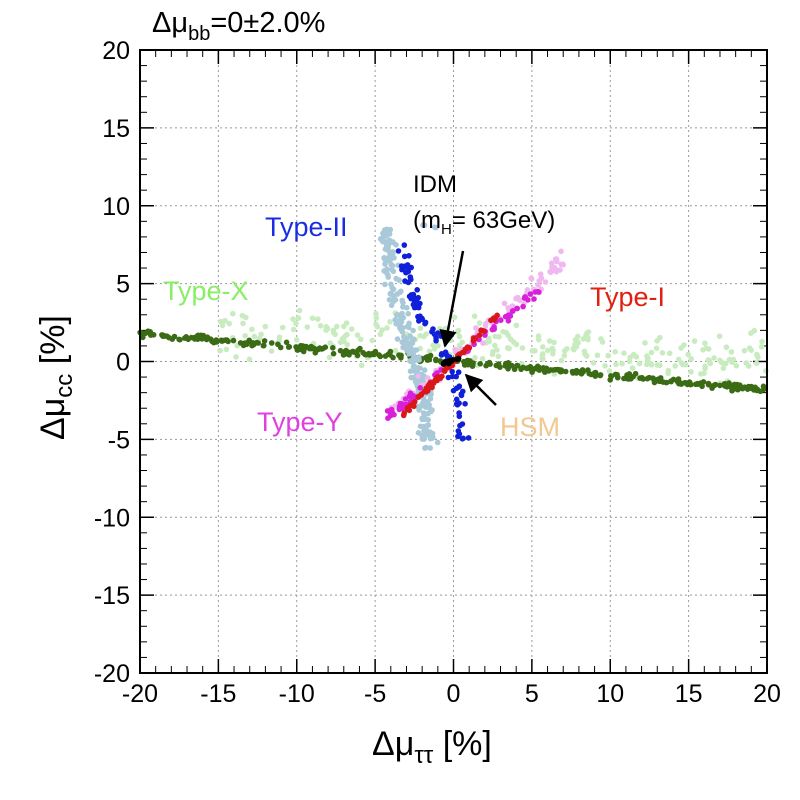  What do you see at coordinates (123, 285) in the screenshot?
I see `y-tick-label: 5` at bounding box center [123, 285].